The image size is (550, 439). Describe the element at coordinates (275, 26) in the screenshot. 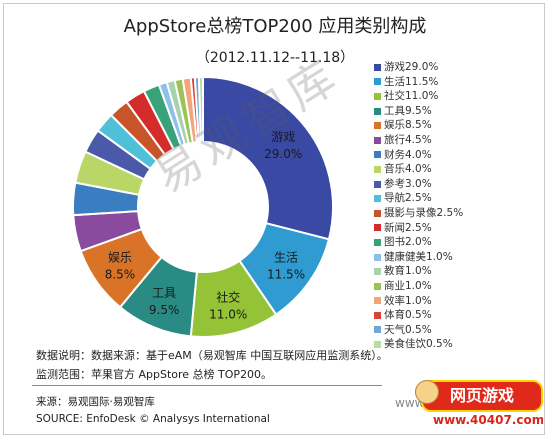

I see `chart-title: AppStore总榜TOP200 应用类别构成` at that location.